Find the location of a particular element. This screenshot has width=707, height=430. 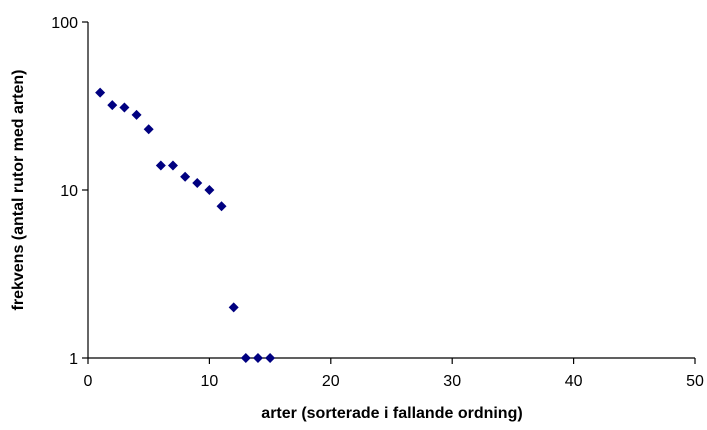

y-tick-label: 100 is located at coordinates (64, 23).